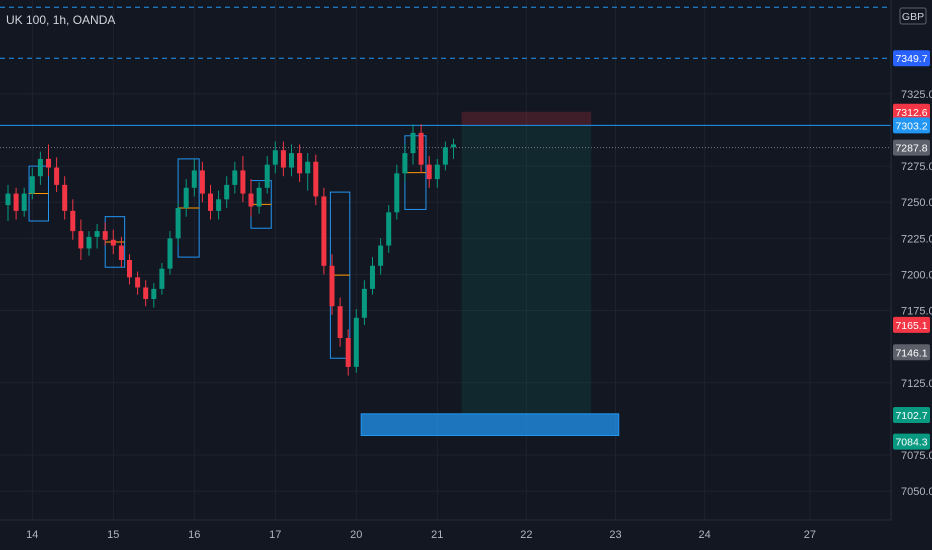  Describe the element at coordinates (911, 58) in the screenshot. I see `price-badge: 7349.7` at that location.